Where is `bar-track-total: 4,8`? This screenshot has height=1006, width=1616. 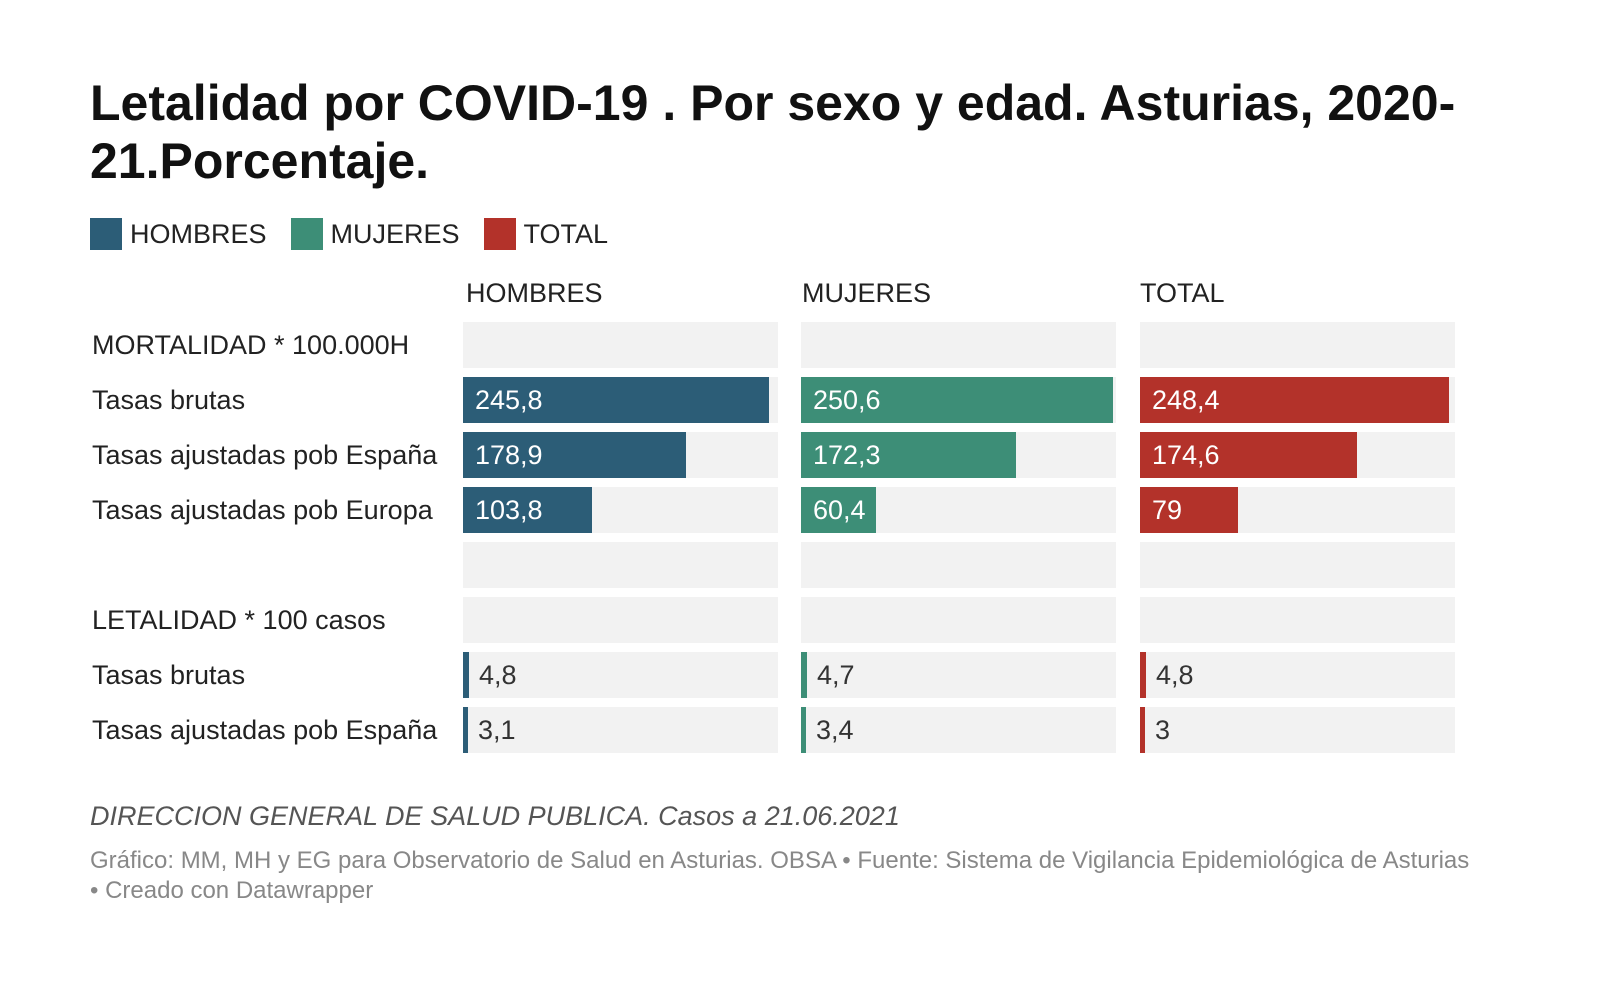
bar-track-total: 4,8 is located at coordinates (1297, 675).